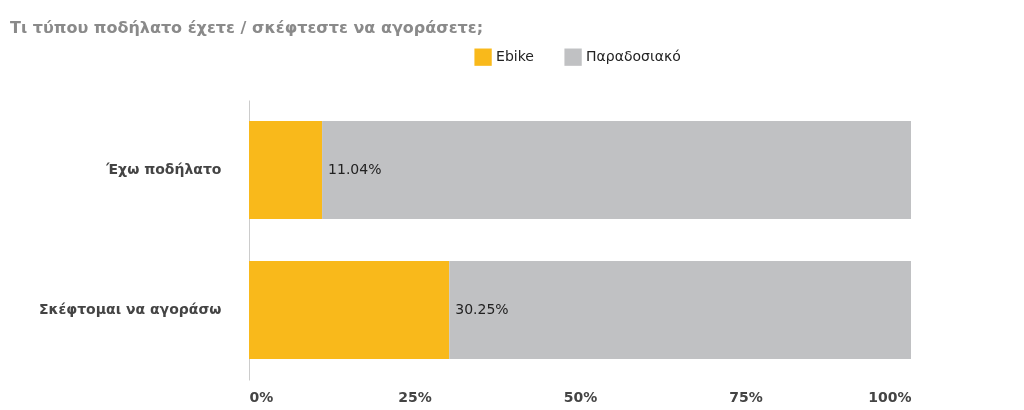  I want to click on y-tick-label: Έχω ποδήλατο, so click(163, 169).